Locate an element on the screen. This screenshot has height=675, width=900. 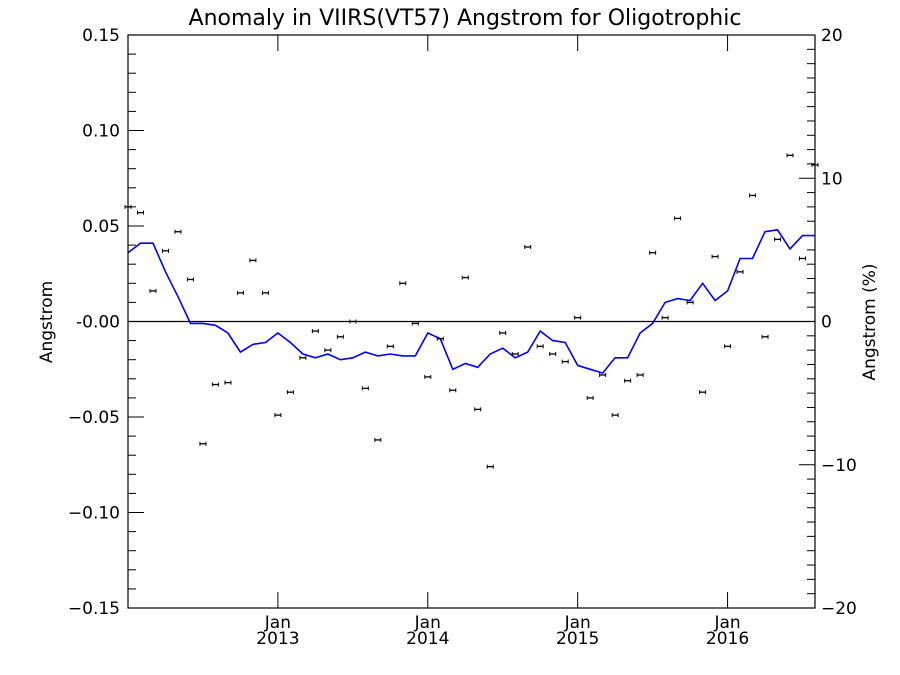
y-tick-label: 0.05 is located at coordinates (101, 227).